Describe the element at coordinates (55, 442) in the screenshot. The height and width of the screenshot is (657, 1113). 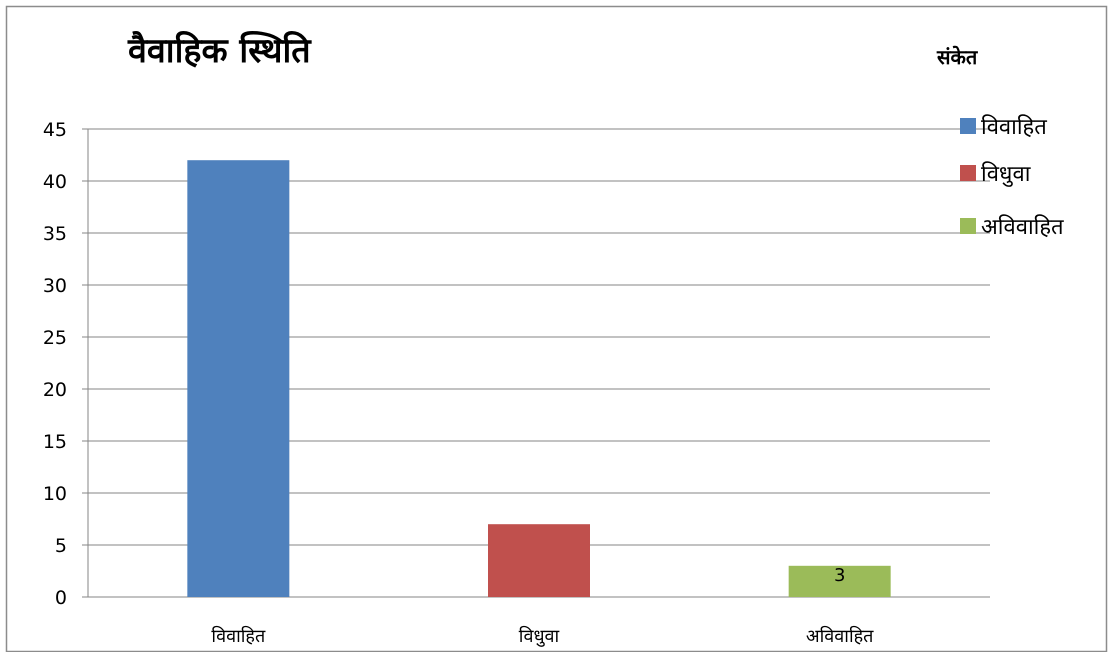
I see `y-tick-label: 15` at that location.